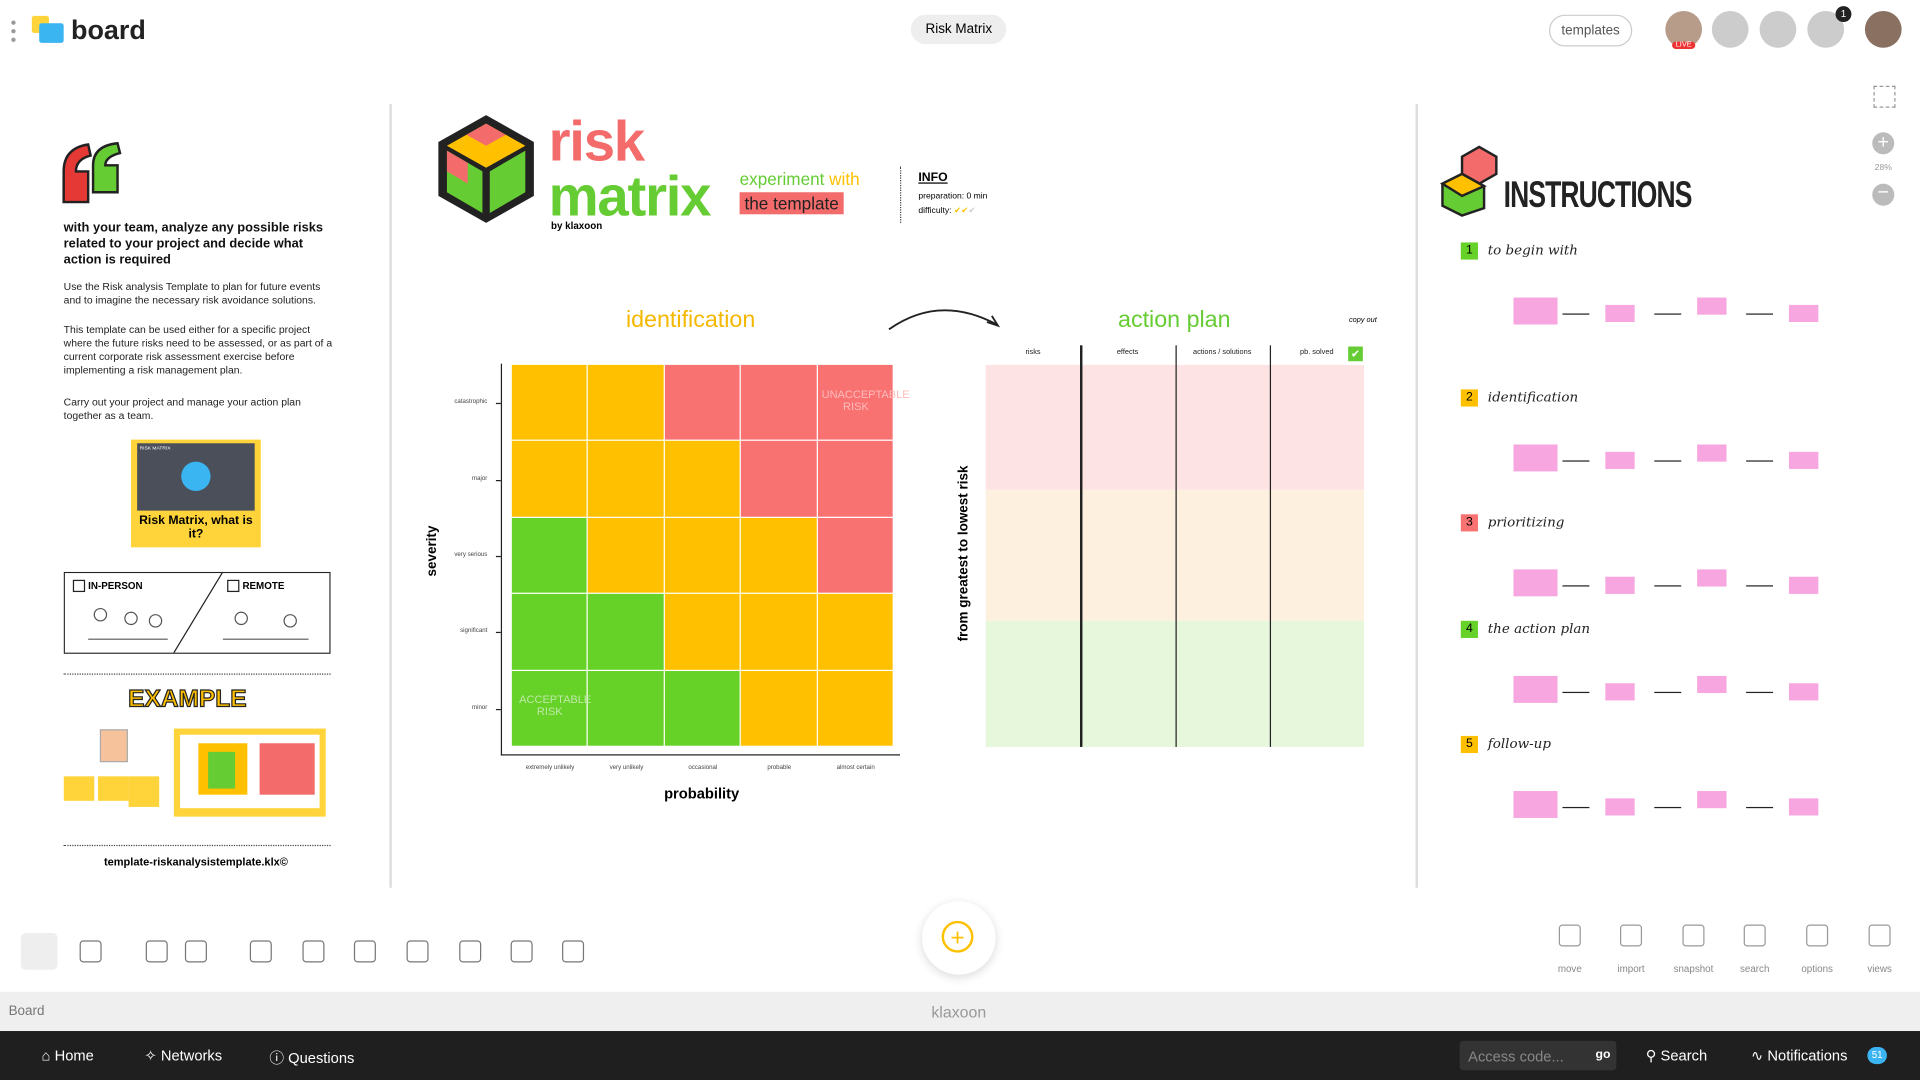 The image size is (1920, 1080). I want to click on risk-matrix, so click(702, 555).